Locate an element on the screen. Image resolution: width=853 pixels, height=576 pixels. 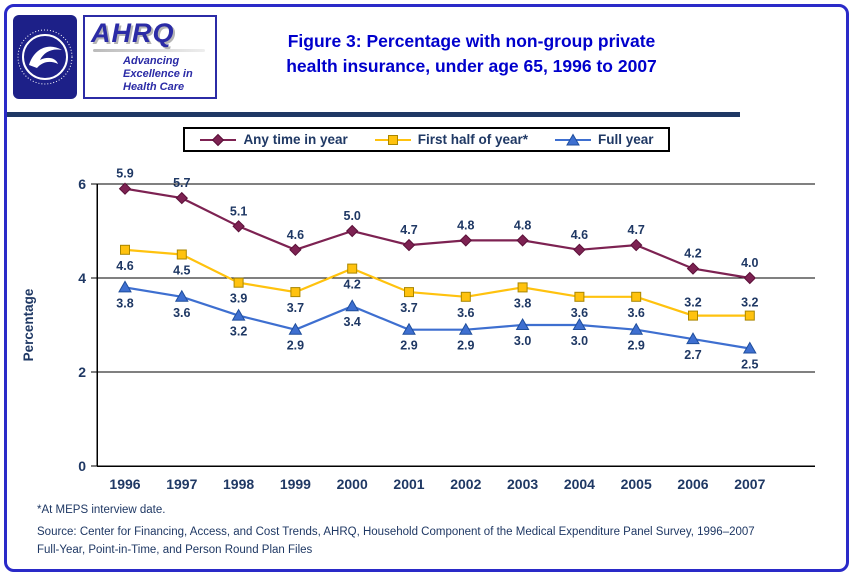
y-tick-label: 6 is located at coordinates (82, 184).